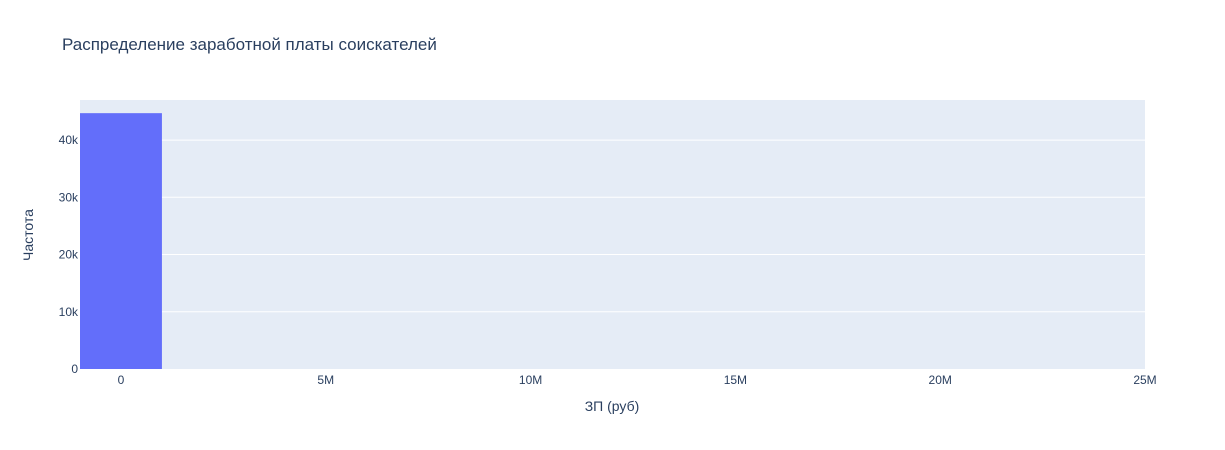  I want to click on y-axis-title: Частота, so click(28, 235).